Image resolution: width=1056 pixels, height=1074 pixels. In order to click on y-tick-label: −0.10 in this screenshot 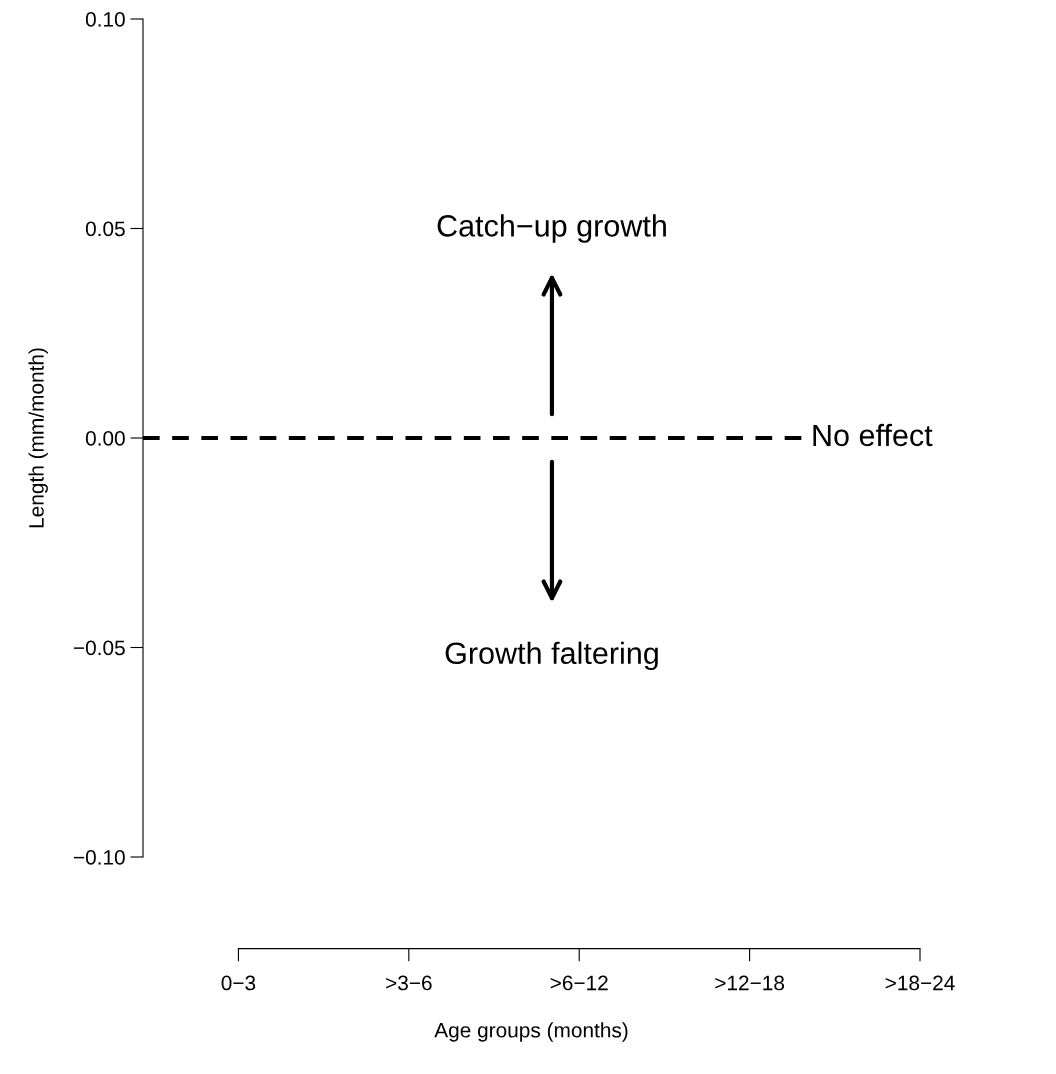, I will do `click(99, 857)`.